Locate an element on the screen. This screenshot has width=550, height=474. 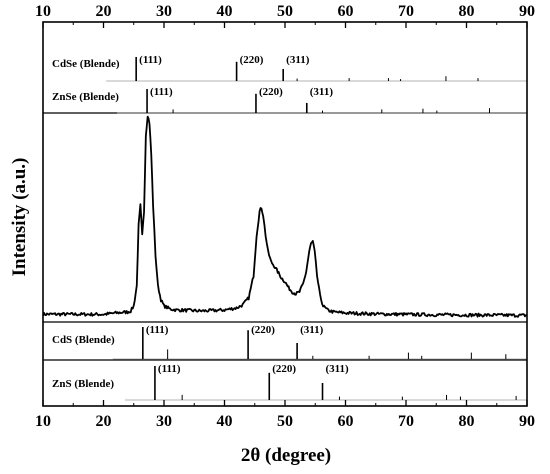
y-axis-title: Intensity (a.u.) is located at coordinates (19, 217).